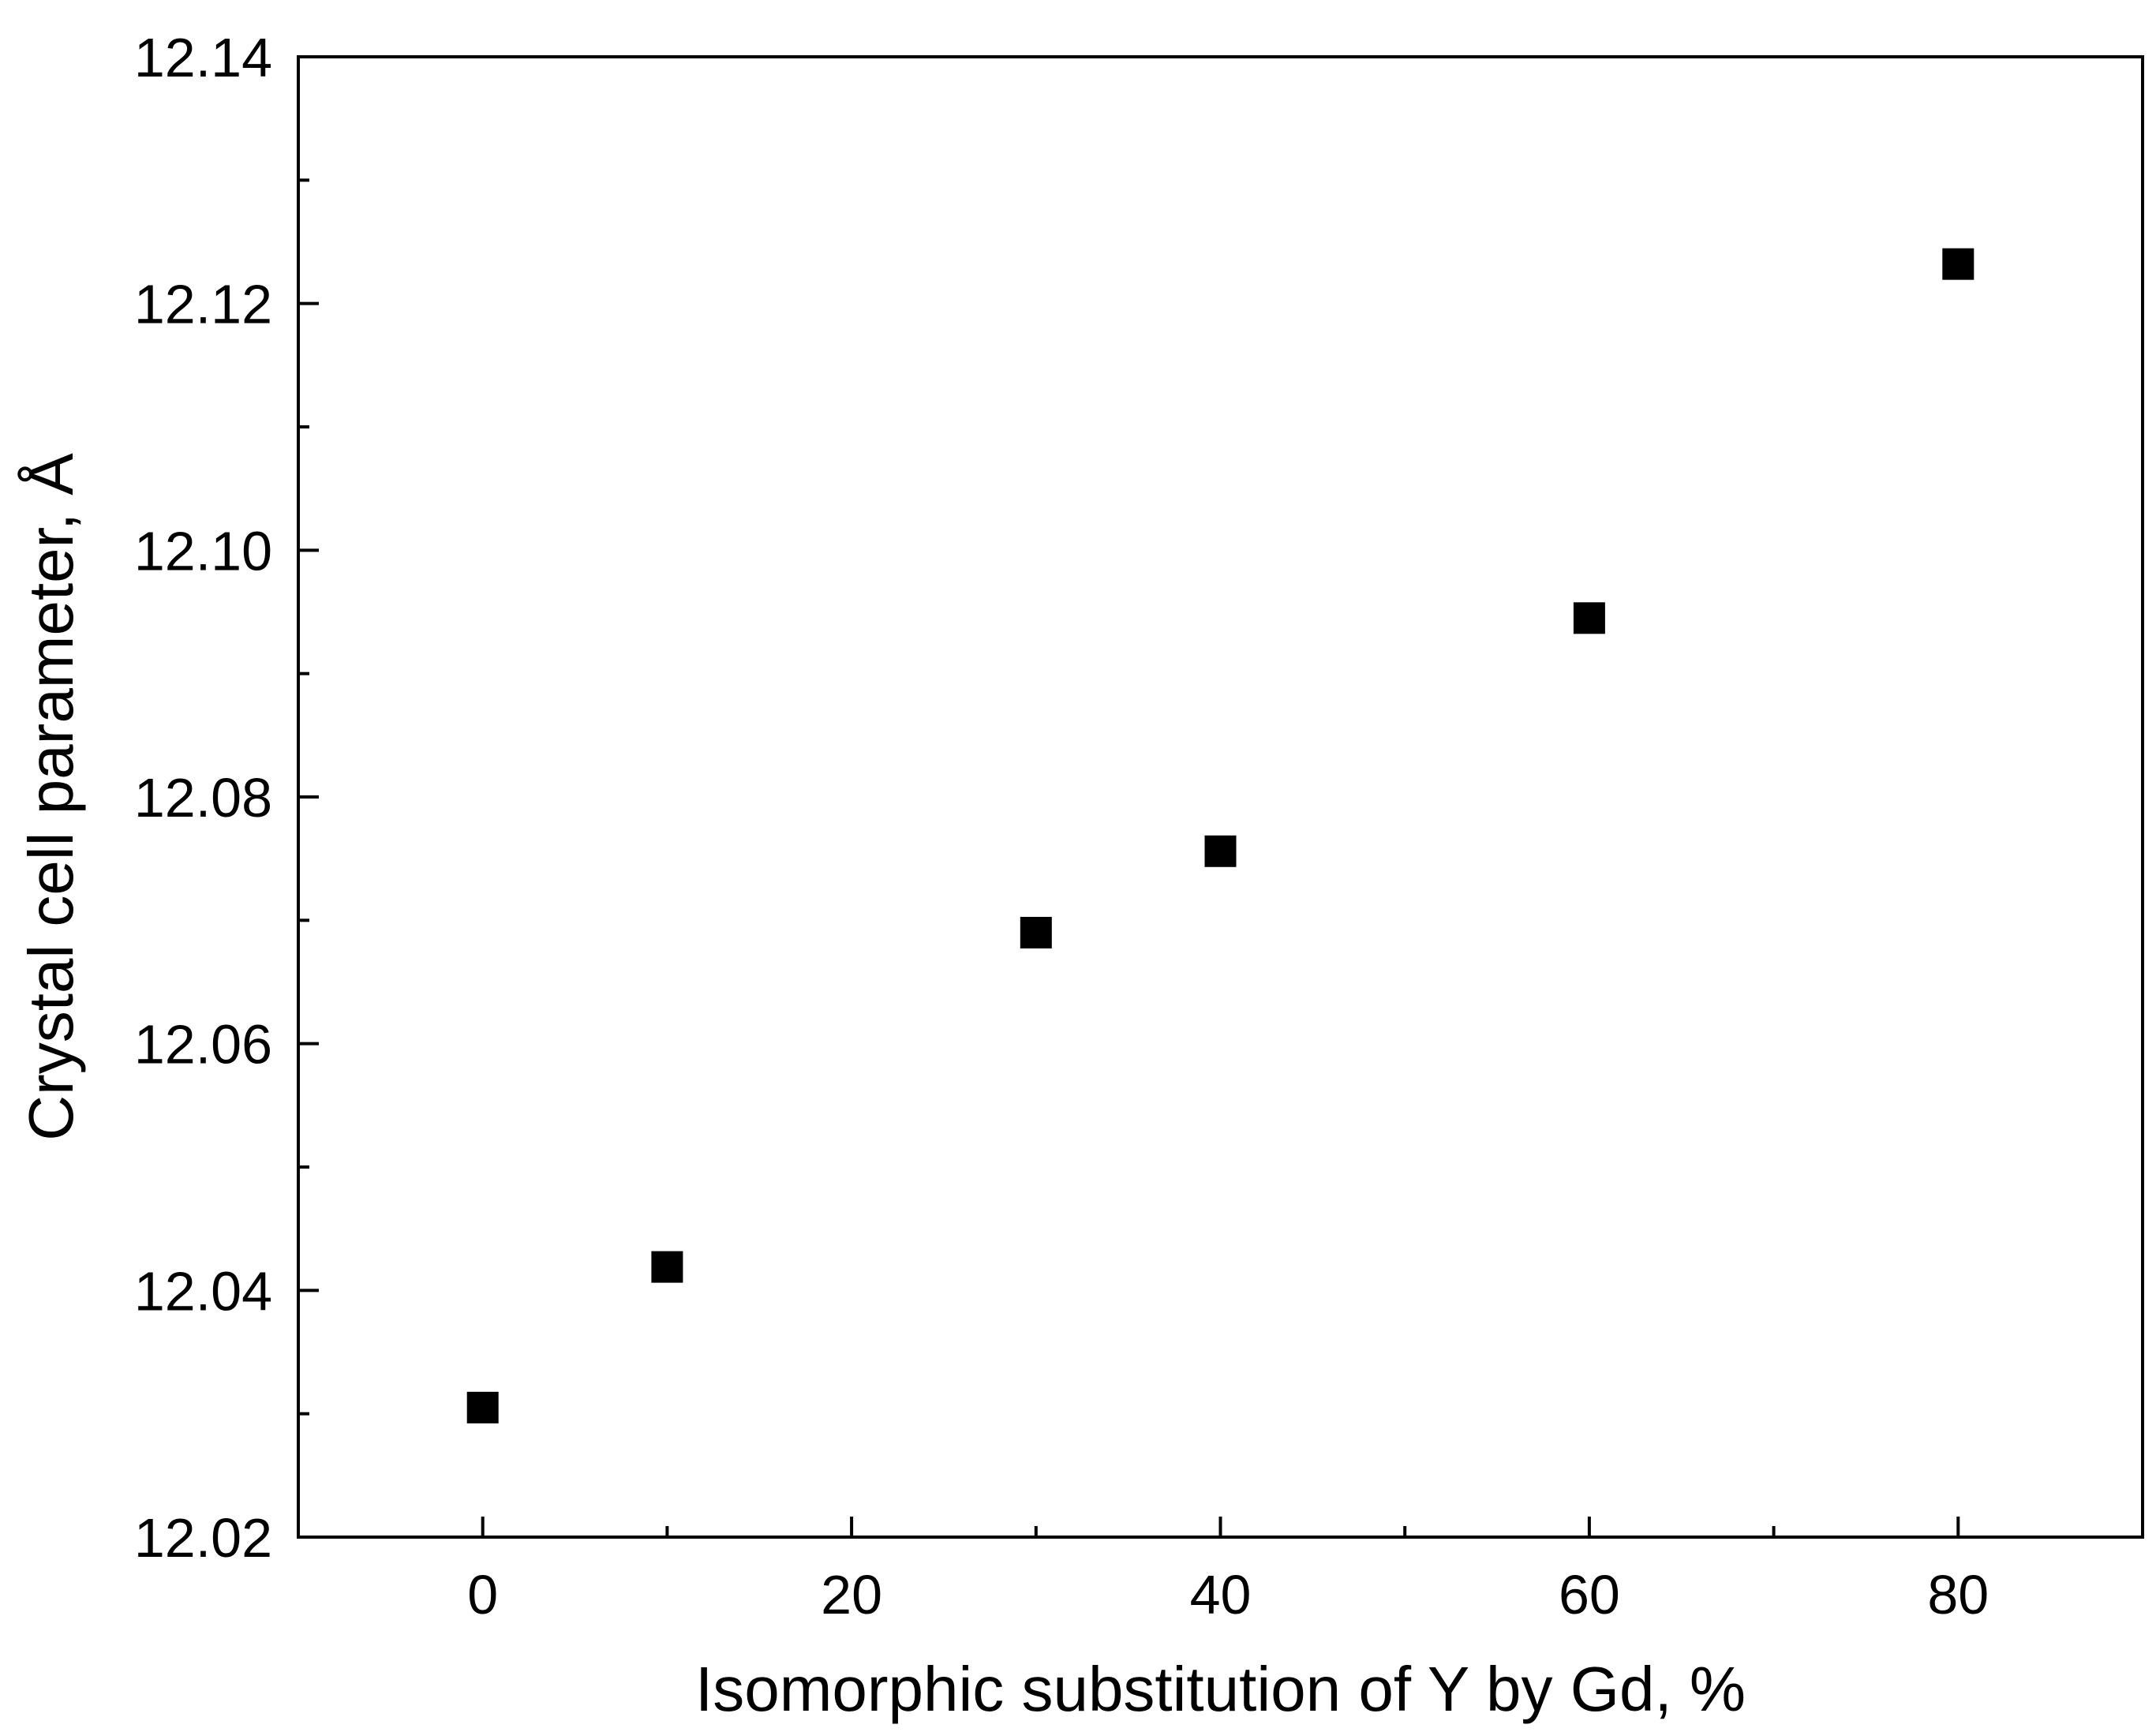  I want to click on y-tick-label: 12.14, so click(203, 57).